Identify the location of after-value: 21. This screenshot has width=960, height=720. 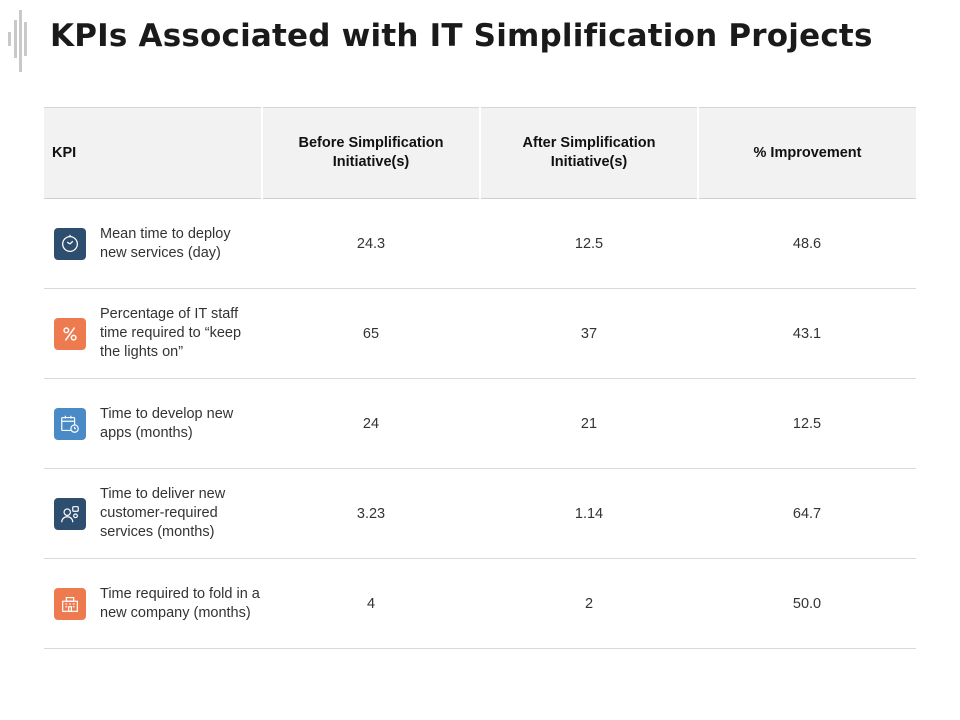
(589, 423).